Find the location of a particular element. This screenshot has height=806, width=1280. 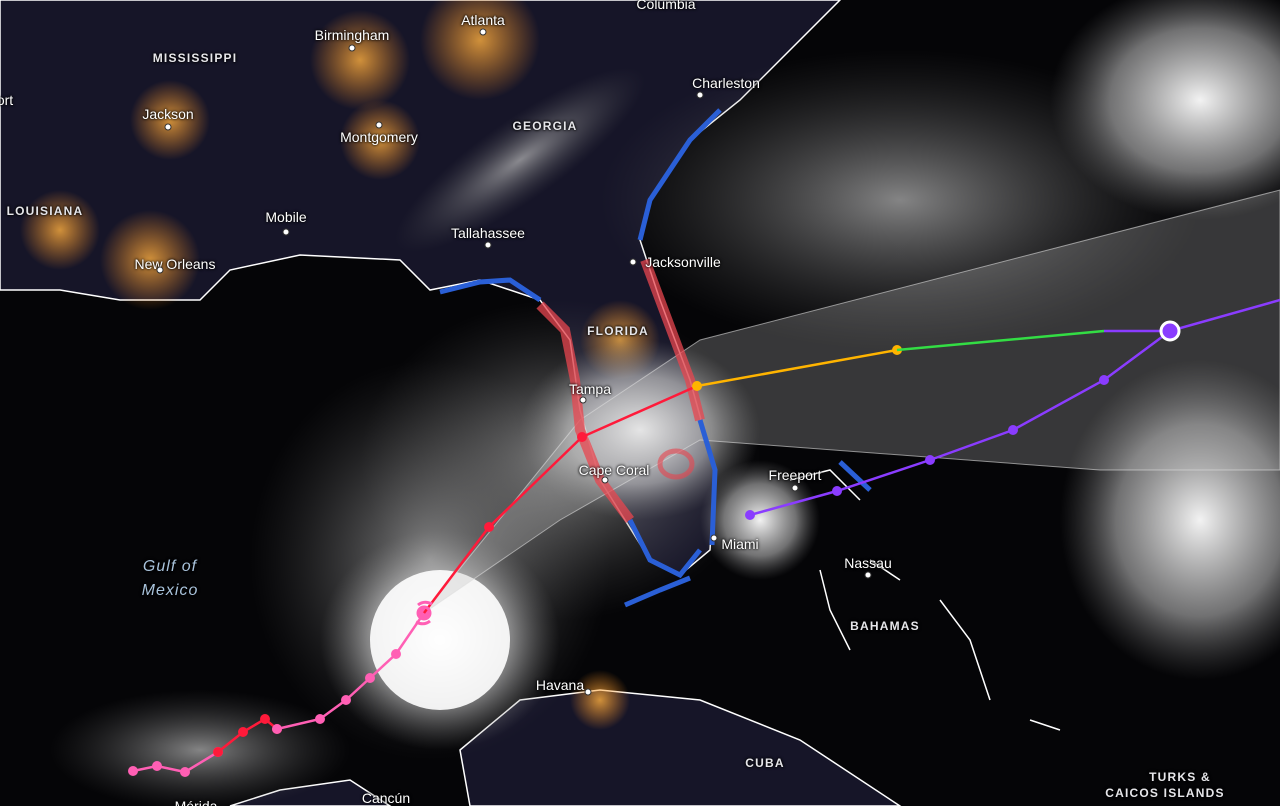

lake-okeechobee-warning is located at coordinates (676, 464).